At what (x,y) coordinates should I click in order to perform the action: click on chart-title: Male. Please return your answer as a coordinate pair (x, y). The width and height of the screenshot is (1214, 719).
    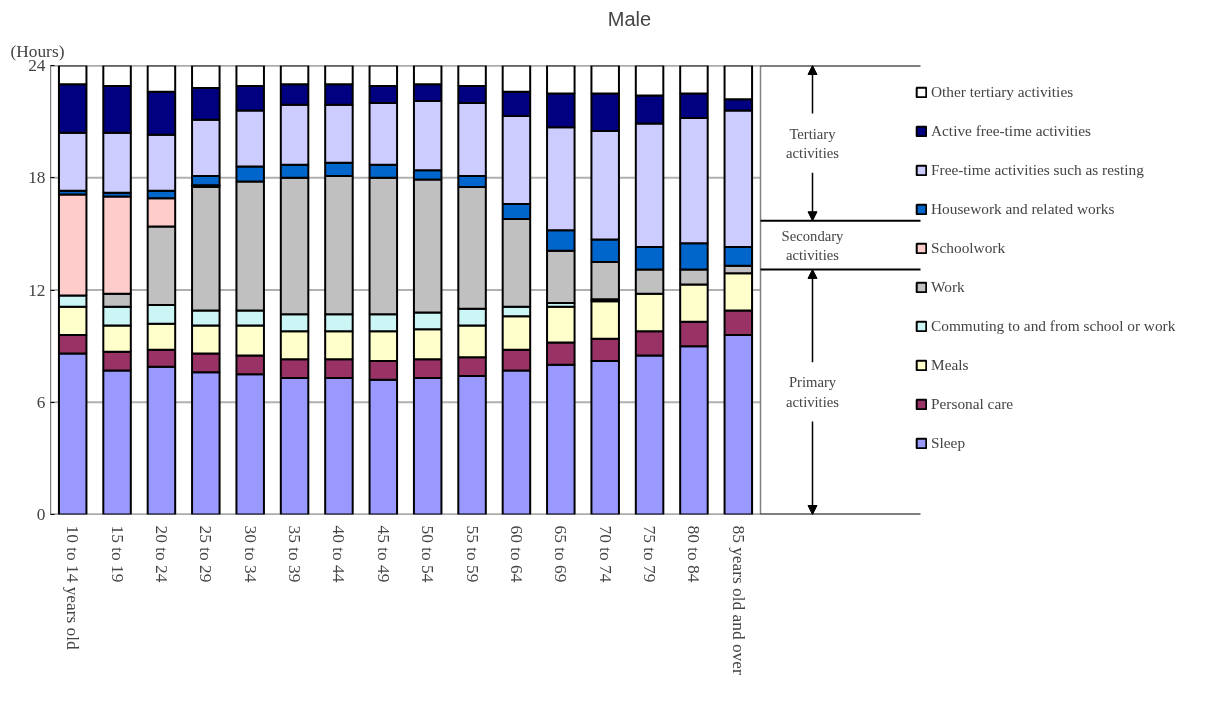
    Looking at the image, I should click on (629, 18).